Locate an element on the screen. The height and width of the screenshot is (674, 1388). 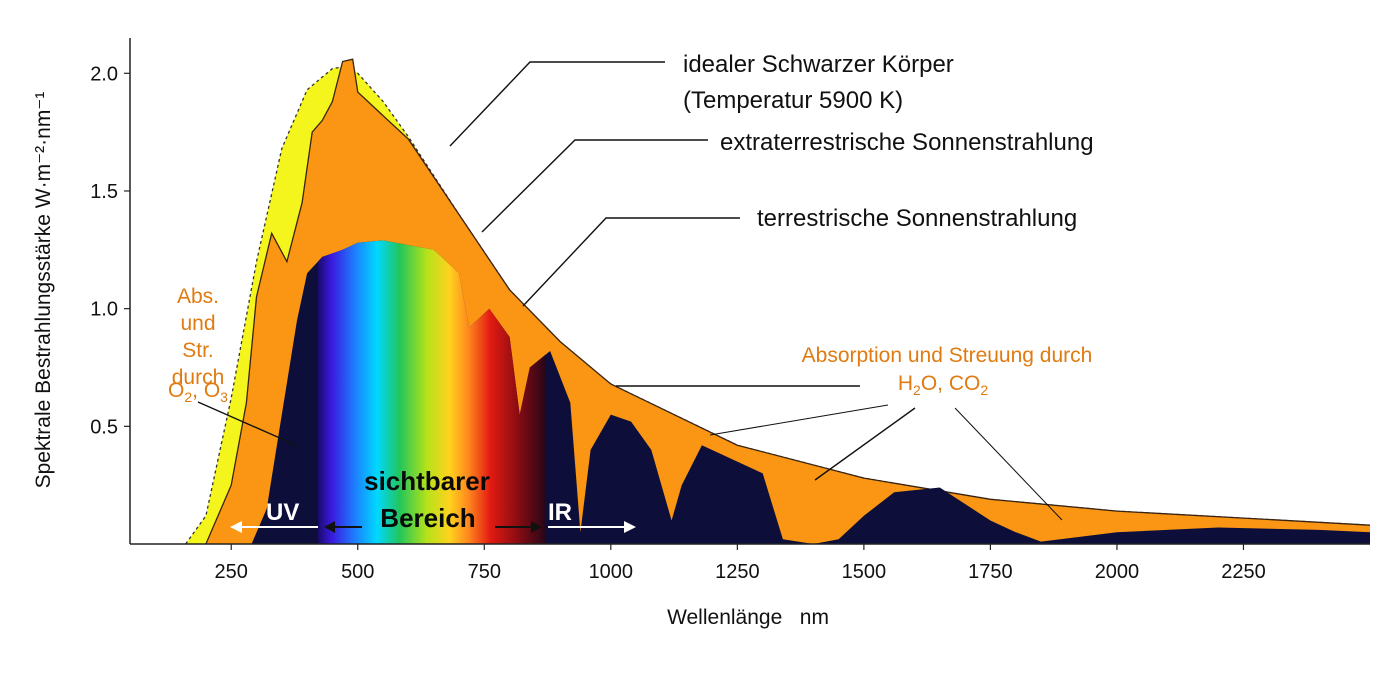
uv-arrow-head is located at coordinates (236, 527).